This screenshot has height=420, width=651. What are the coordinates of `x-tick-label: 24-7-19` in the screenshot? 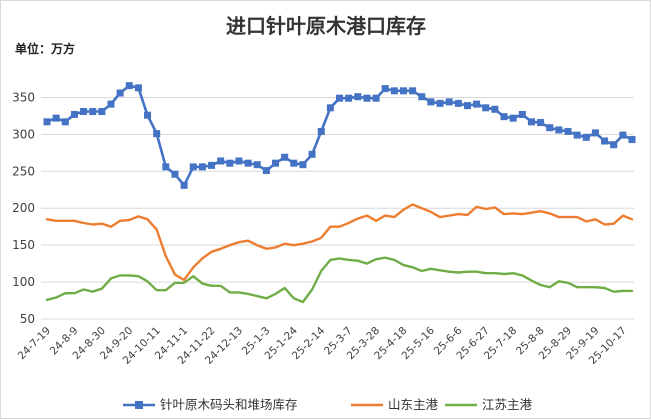 It's located at (34, 343).